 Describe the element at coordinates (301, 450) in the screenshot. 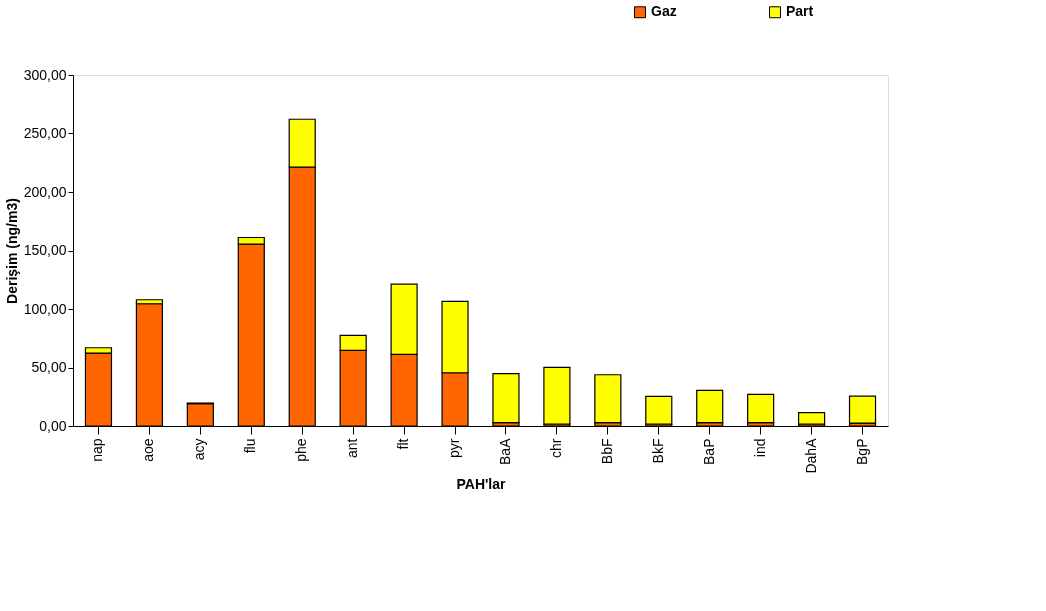

I see `x-tick-label: phe` at that location.